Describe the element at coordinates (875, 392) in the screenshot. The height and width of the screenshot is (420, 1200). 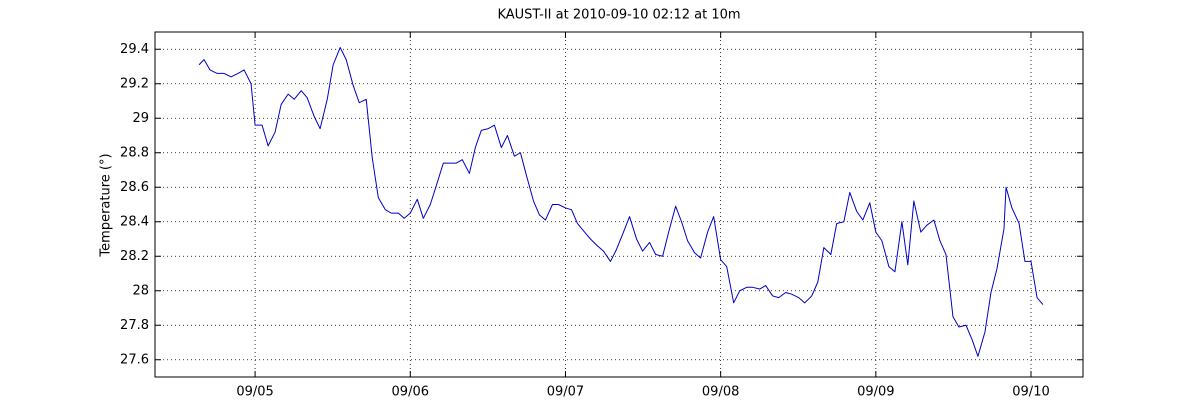
I see `x-tick-label: 09/09` at that location.